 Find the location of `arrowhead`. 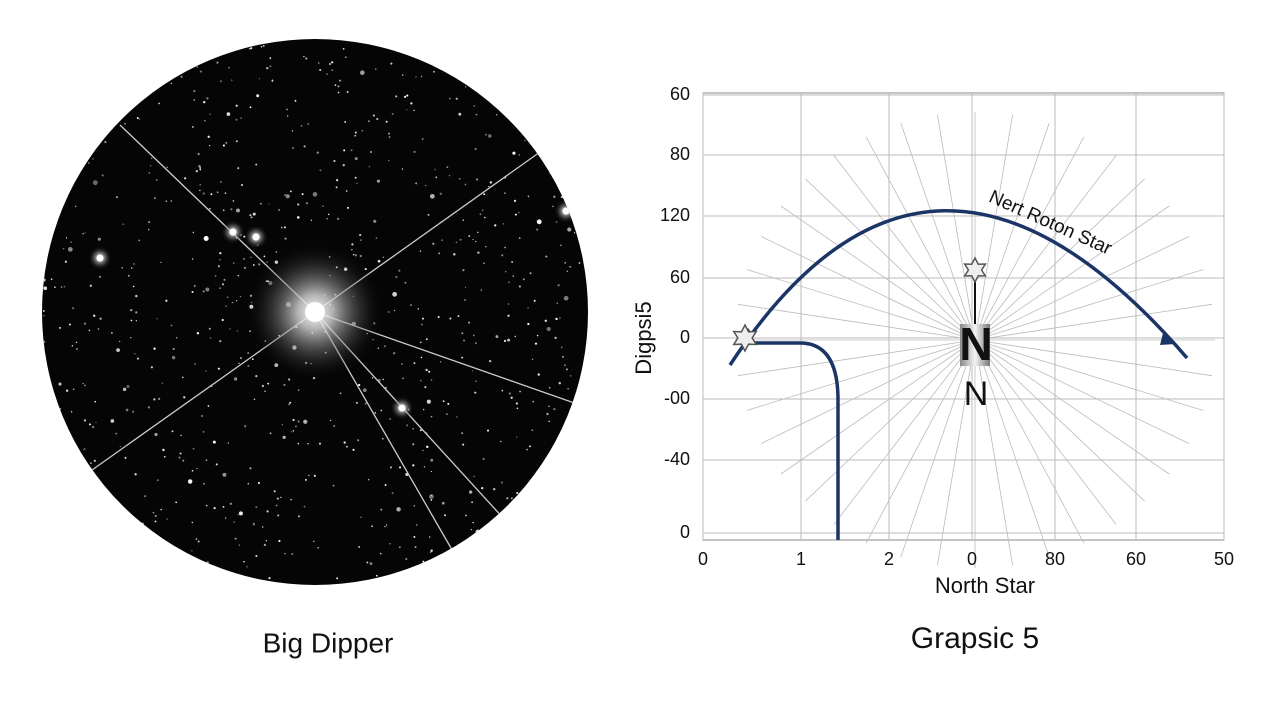

arrowhead is located at coordinates (1167, 339).